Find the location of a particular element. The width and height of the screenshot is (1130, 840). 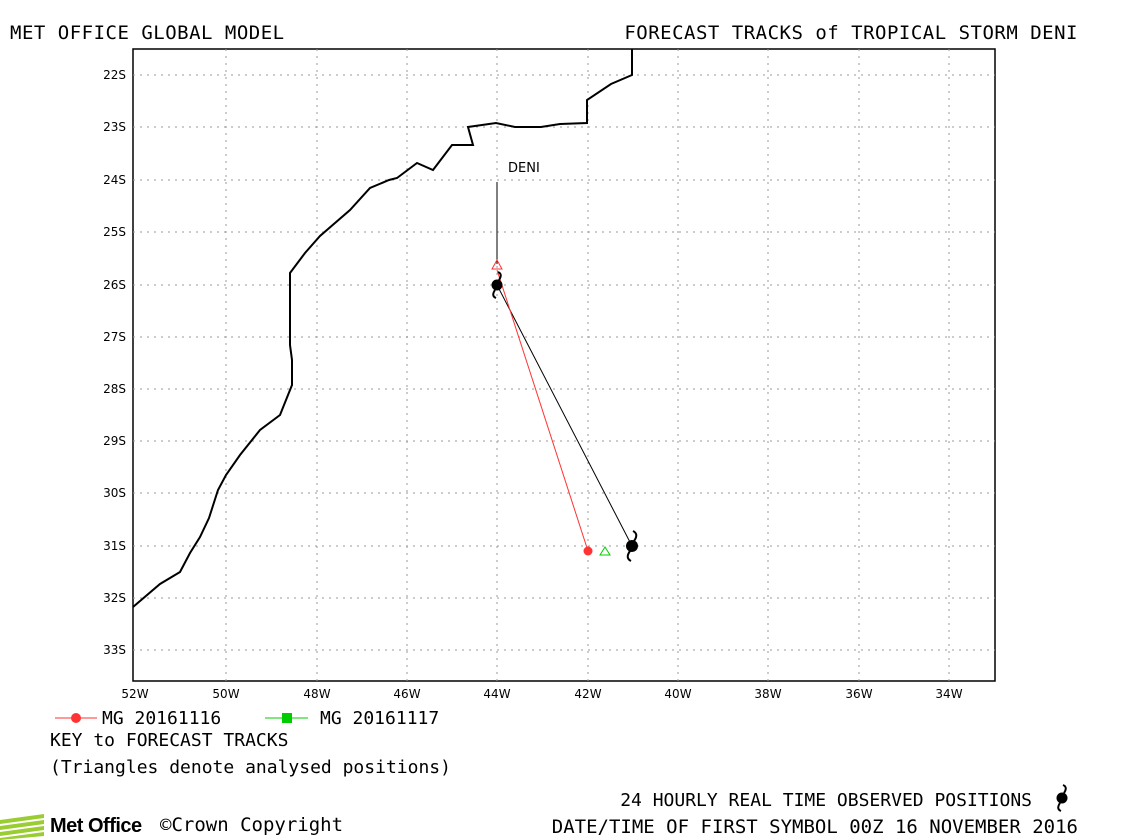

key-title: KEY to FORECAST TRACKS is located at coordinates (169, 740).